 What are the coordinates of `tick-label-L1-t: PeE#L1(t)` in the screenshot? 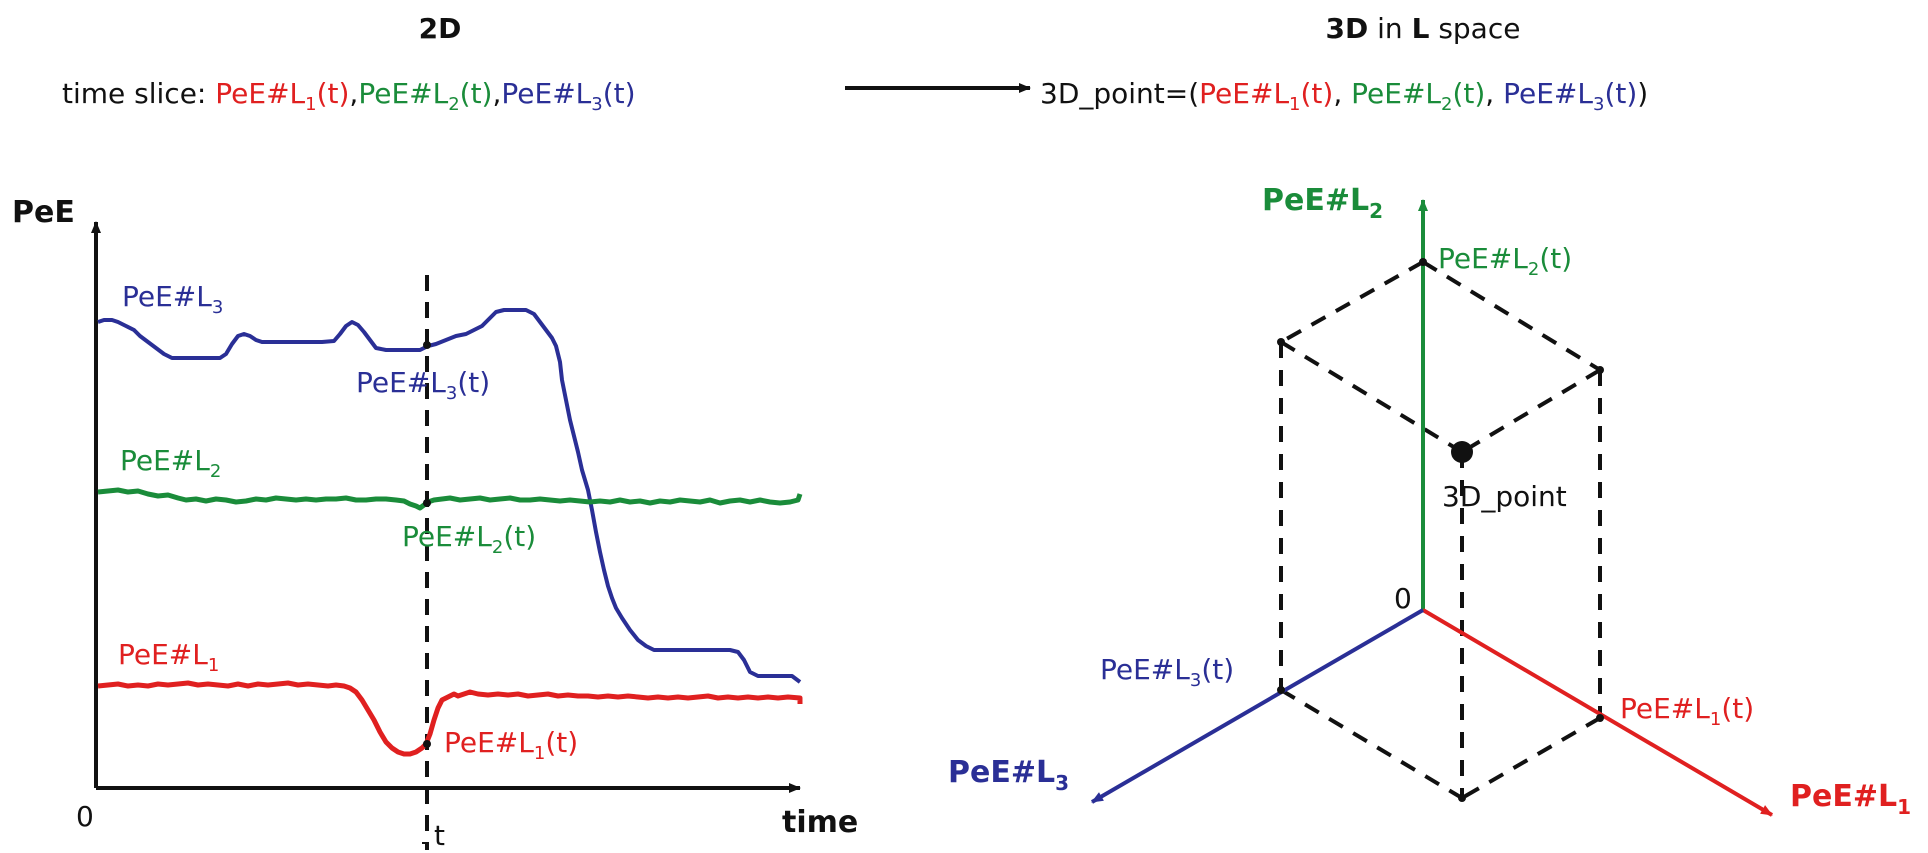 It's located at (1687, 711).